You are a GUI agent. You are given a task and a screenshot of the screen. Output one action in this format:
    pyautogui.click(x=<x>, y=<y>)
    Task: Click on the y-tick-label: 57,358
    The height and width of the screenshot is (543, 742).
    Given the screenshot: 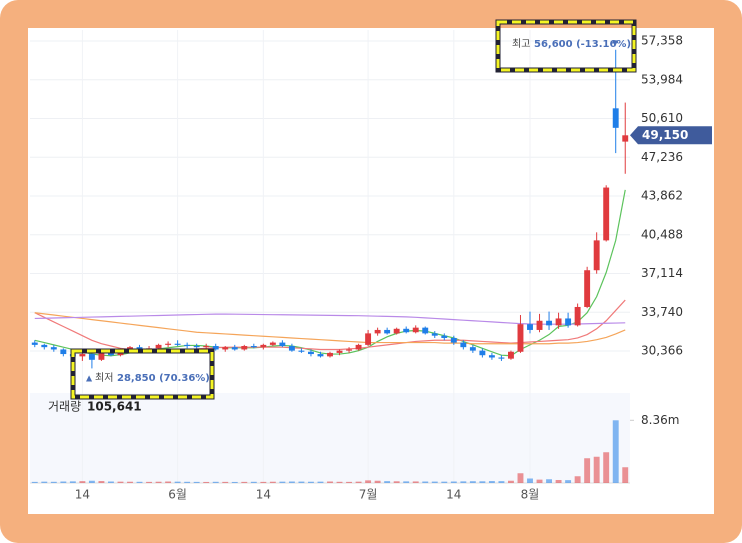 What is the action you would take?
    pyautogui.click(x=662, y=41)
    